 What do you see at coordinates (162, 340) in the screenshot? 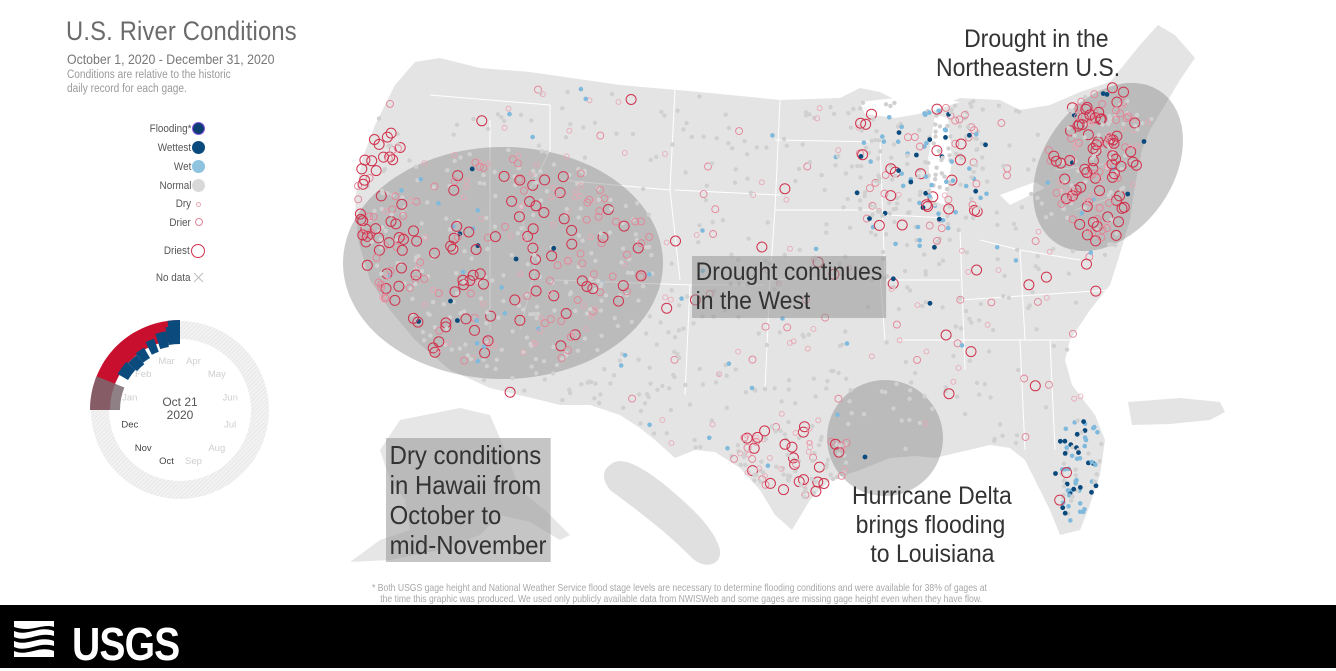
I see `timeline-wet-segment` at bounding box center [162, 340].